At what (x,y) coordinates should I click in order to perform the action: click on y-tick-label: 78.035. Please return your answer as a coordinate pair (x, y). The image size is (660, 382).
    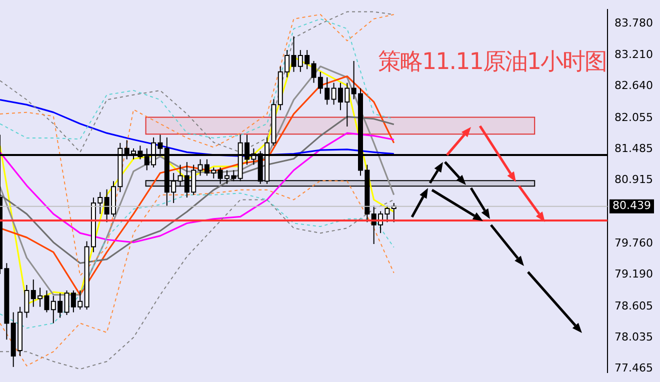
    Looking at the image, I should click on (634, 337).